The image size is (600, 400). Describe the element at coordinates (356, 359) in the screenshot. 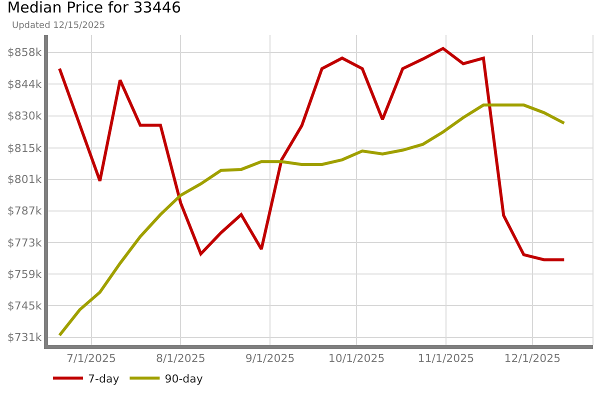

I see `x-tick-label: 10/1/2025` at that location.